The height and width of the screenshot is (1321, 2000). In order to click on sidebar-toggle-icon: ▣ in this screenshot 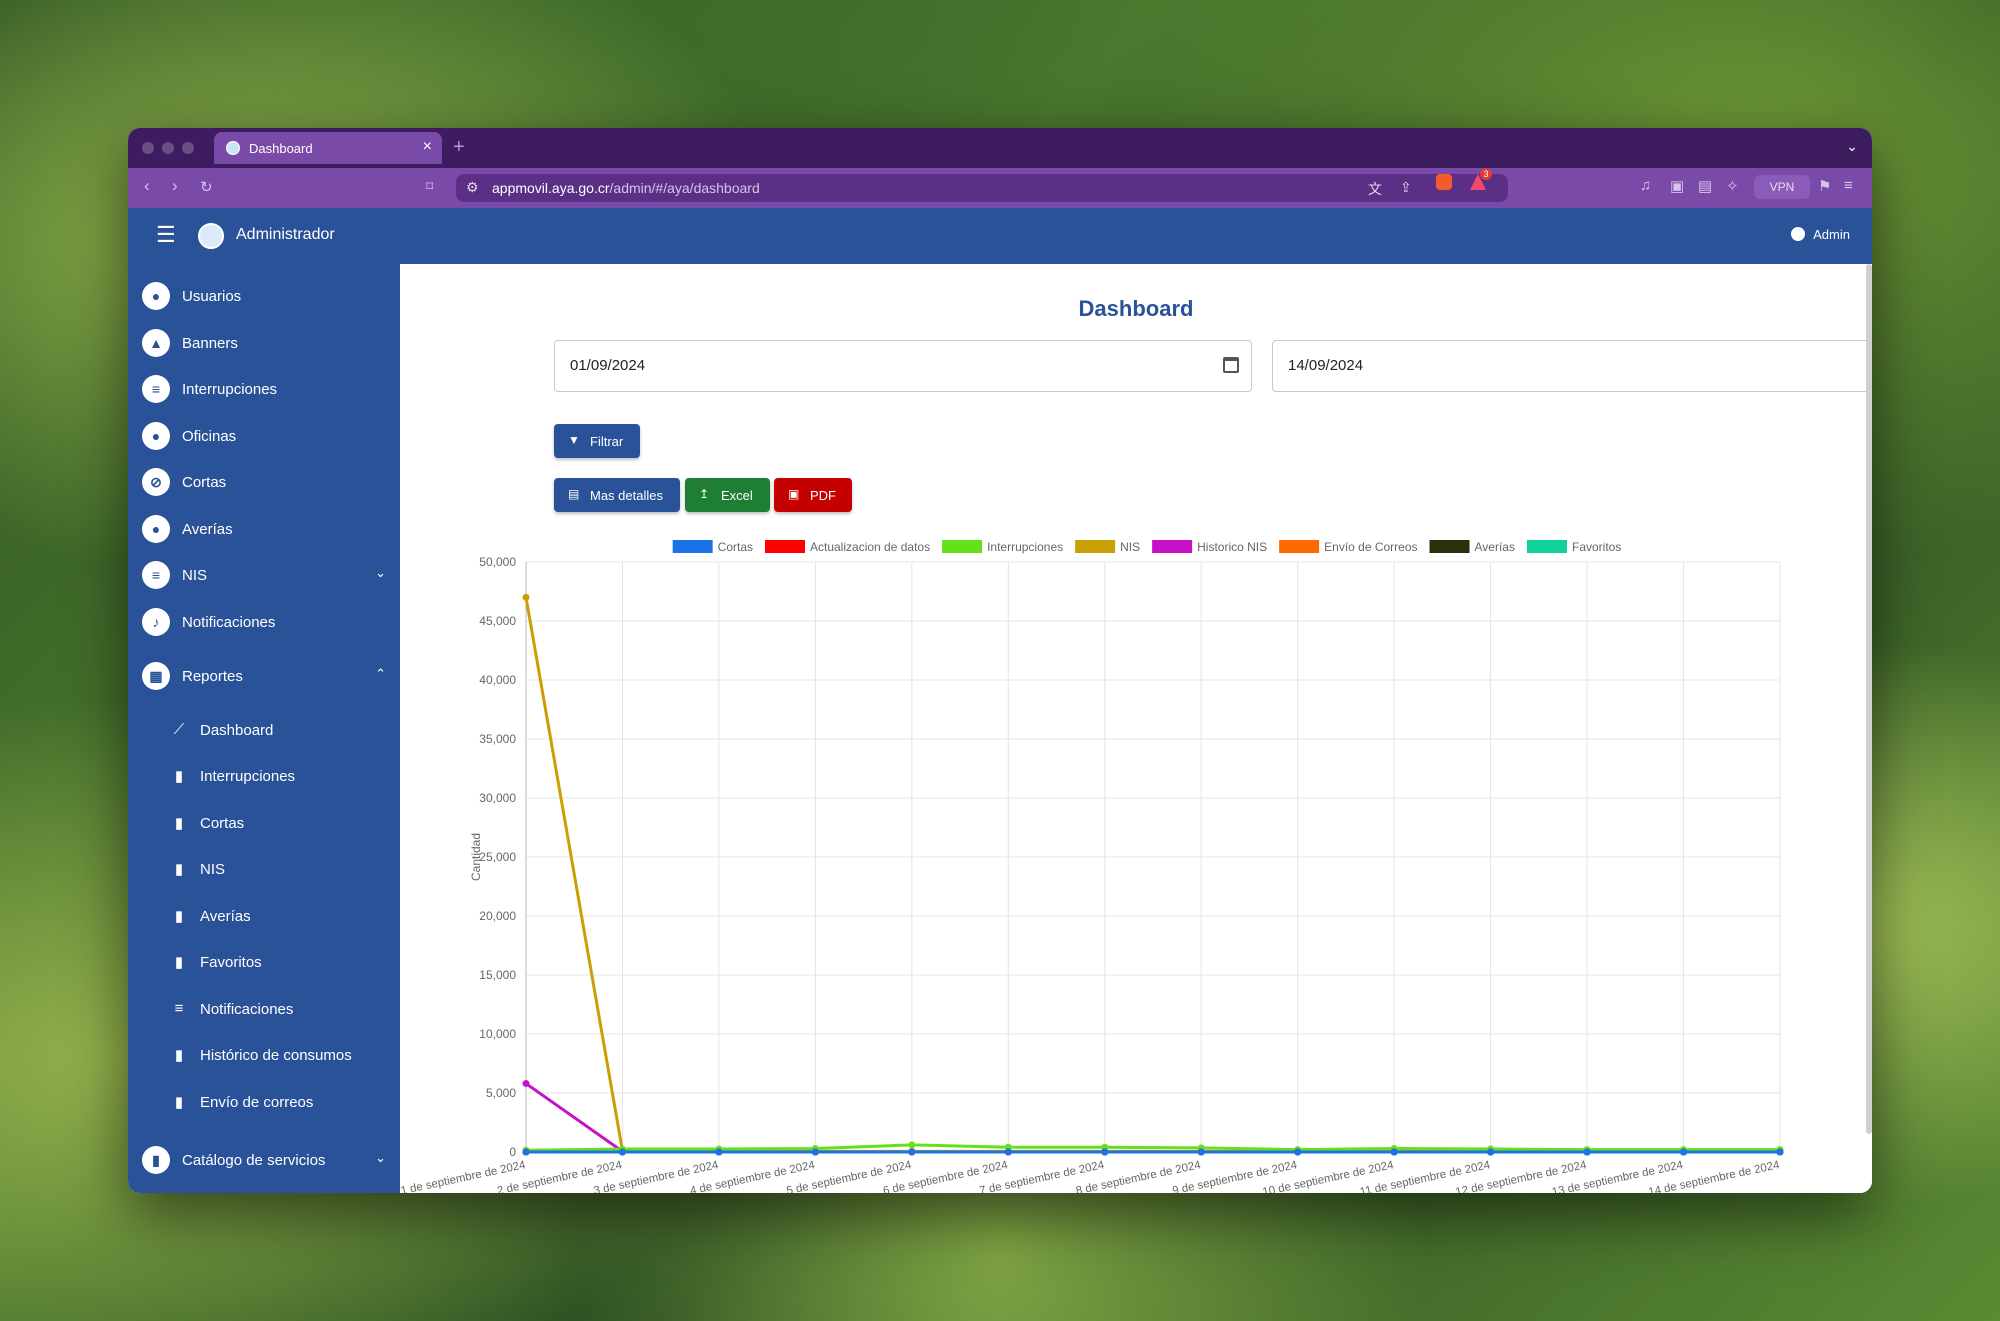, I will do `click(1677, 186)`.